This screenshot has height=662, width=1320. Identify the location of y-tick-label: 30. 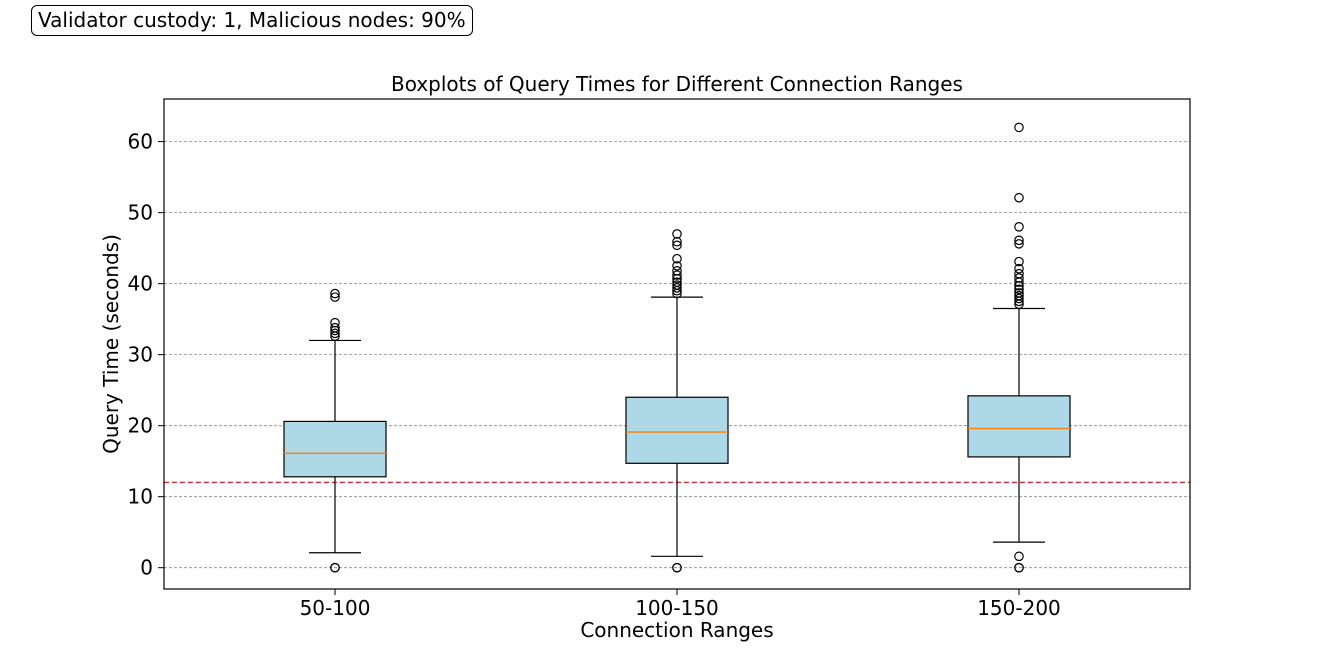
(140, 355).